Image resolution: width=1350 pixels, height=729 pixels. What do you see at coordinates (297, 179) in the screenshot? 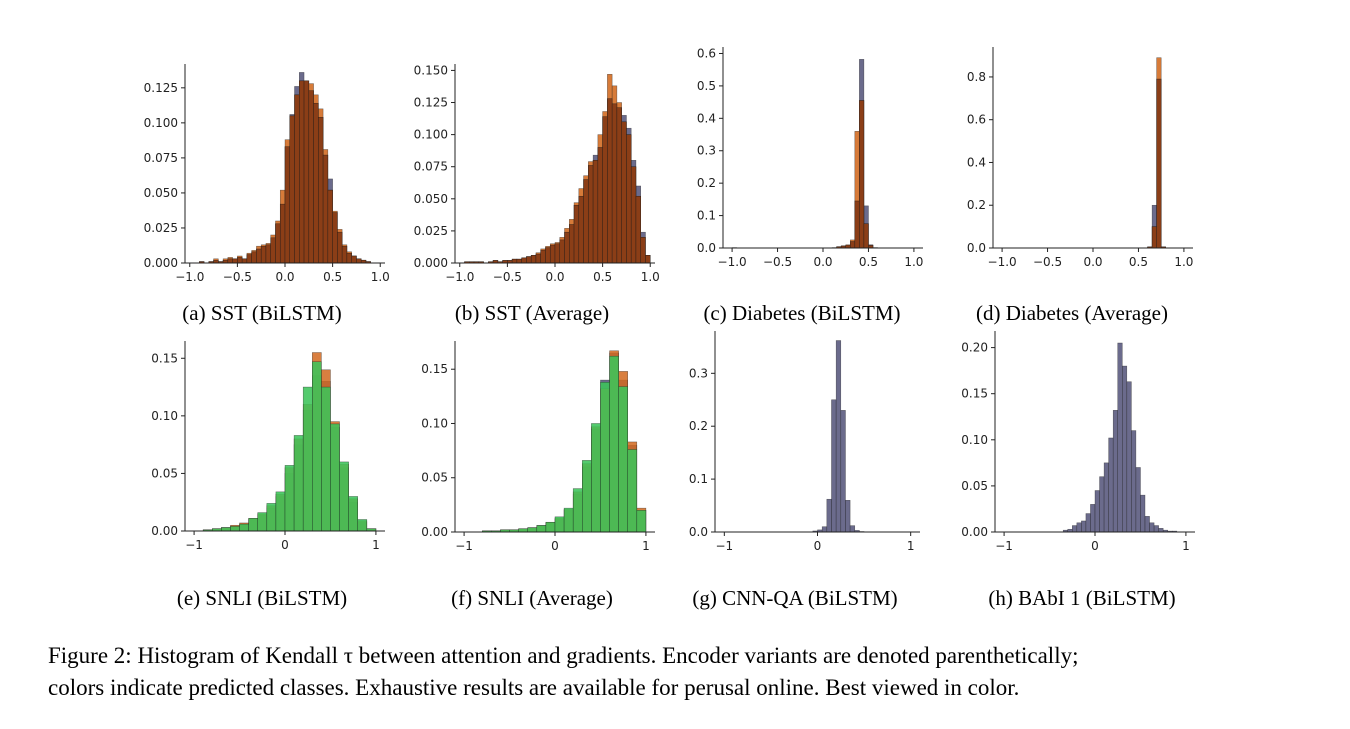
I see `chart-1-bar-overlap-b23` at bounding box center [297, 179].